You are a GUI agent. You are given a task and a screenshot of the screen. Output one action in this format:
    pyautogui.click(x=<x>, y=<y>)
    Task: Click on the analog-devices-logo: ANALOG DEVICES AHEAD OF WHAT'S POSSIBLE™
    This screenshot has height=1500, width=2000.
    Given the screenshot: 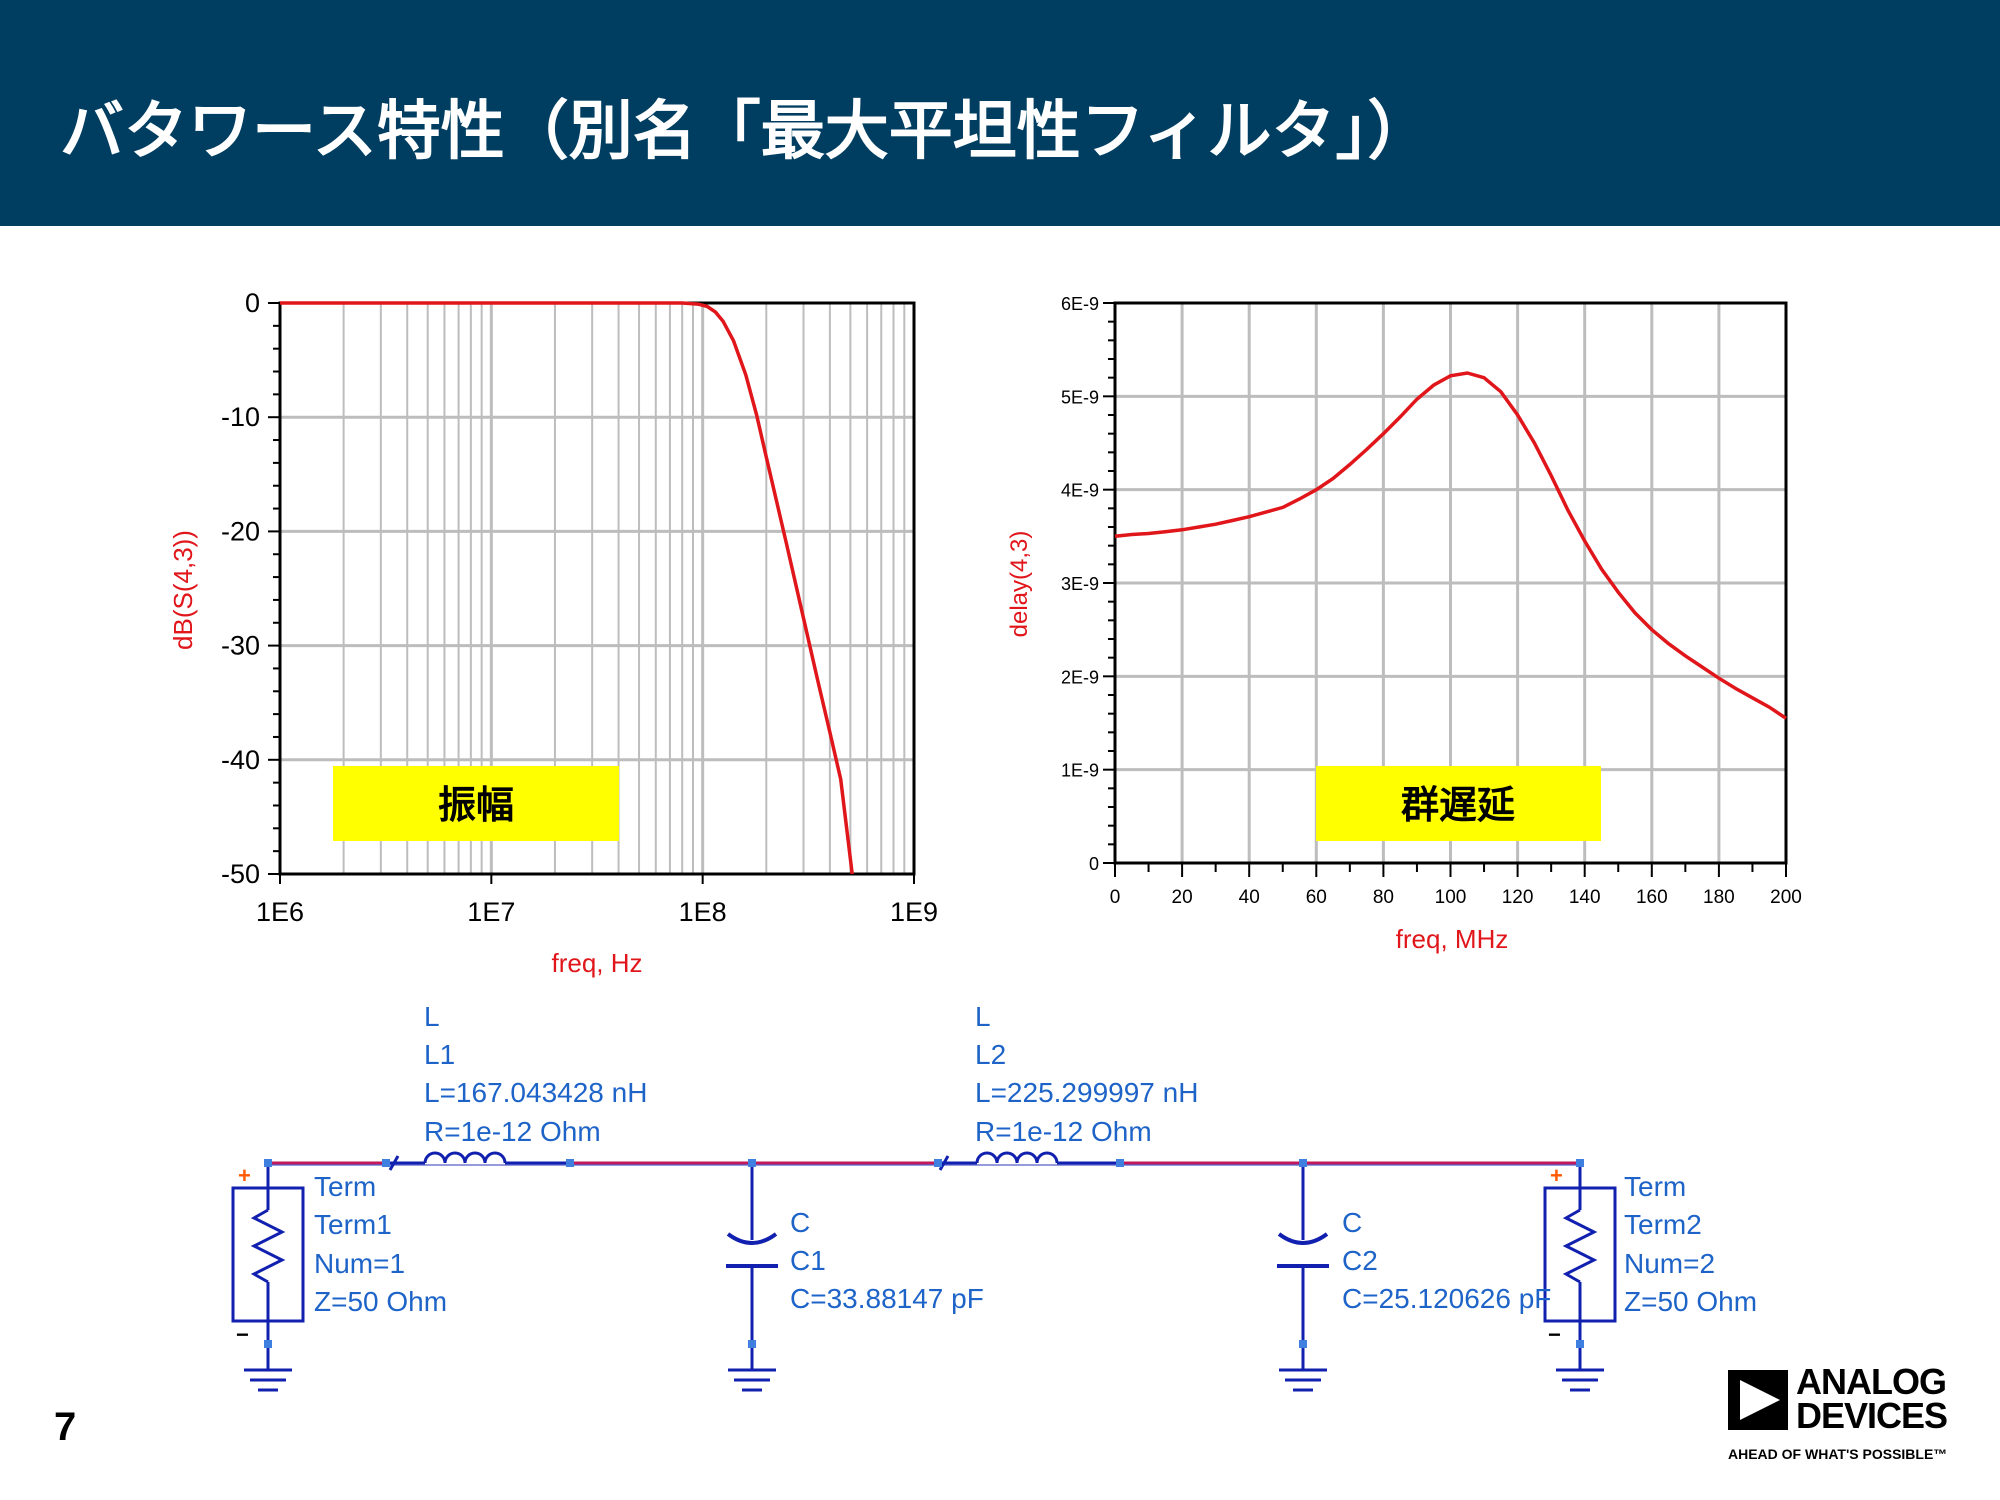 What is the action you would take?
    pyautogui.click(x=1848, y=1416)
    